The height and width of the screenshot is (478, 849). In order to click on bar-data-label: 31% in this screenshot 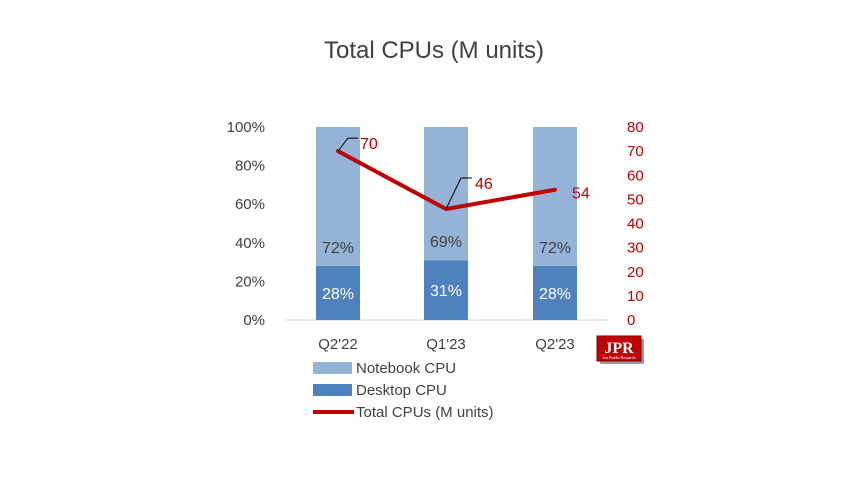, I will do `click(446, 291)`.